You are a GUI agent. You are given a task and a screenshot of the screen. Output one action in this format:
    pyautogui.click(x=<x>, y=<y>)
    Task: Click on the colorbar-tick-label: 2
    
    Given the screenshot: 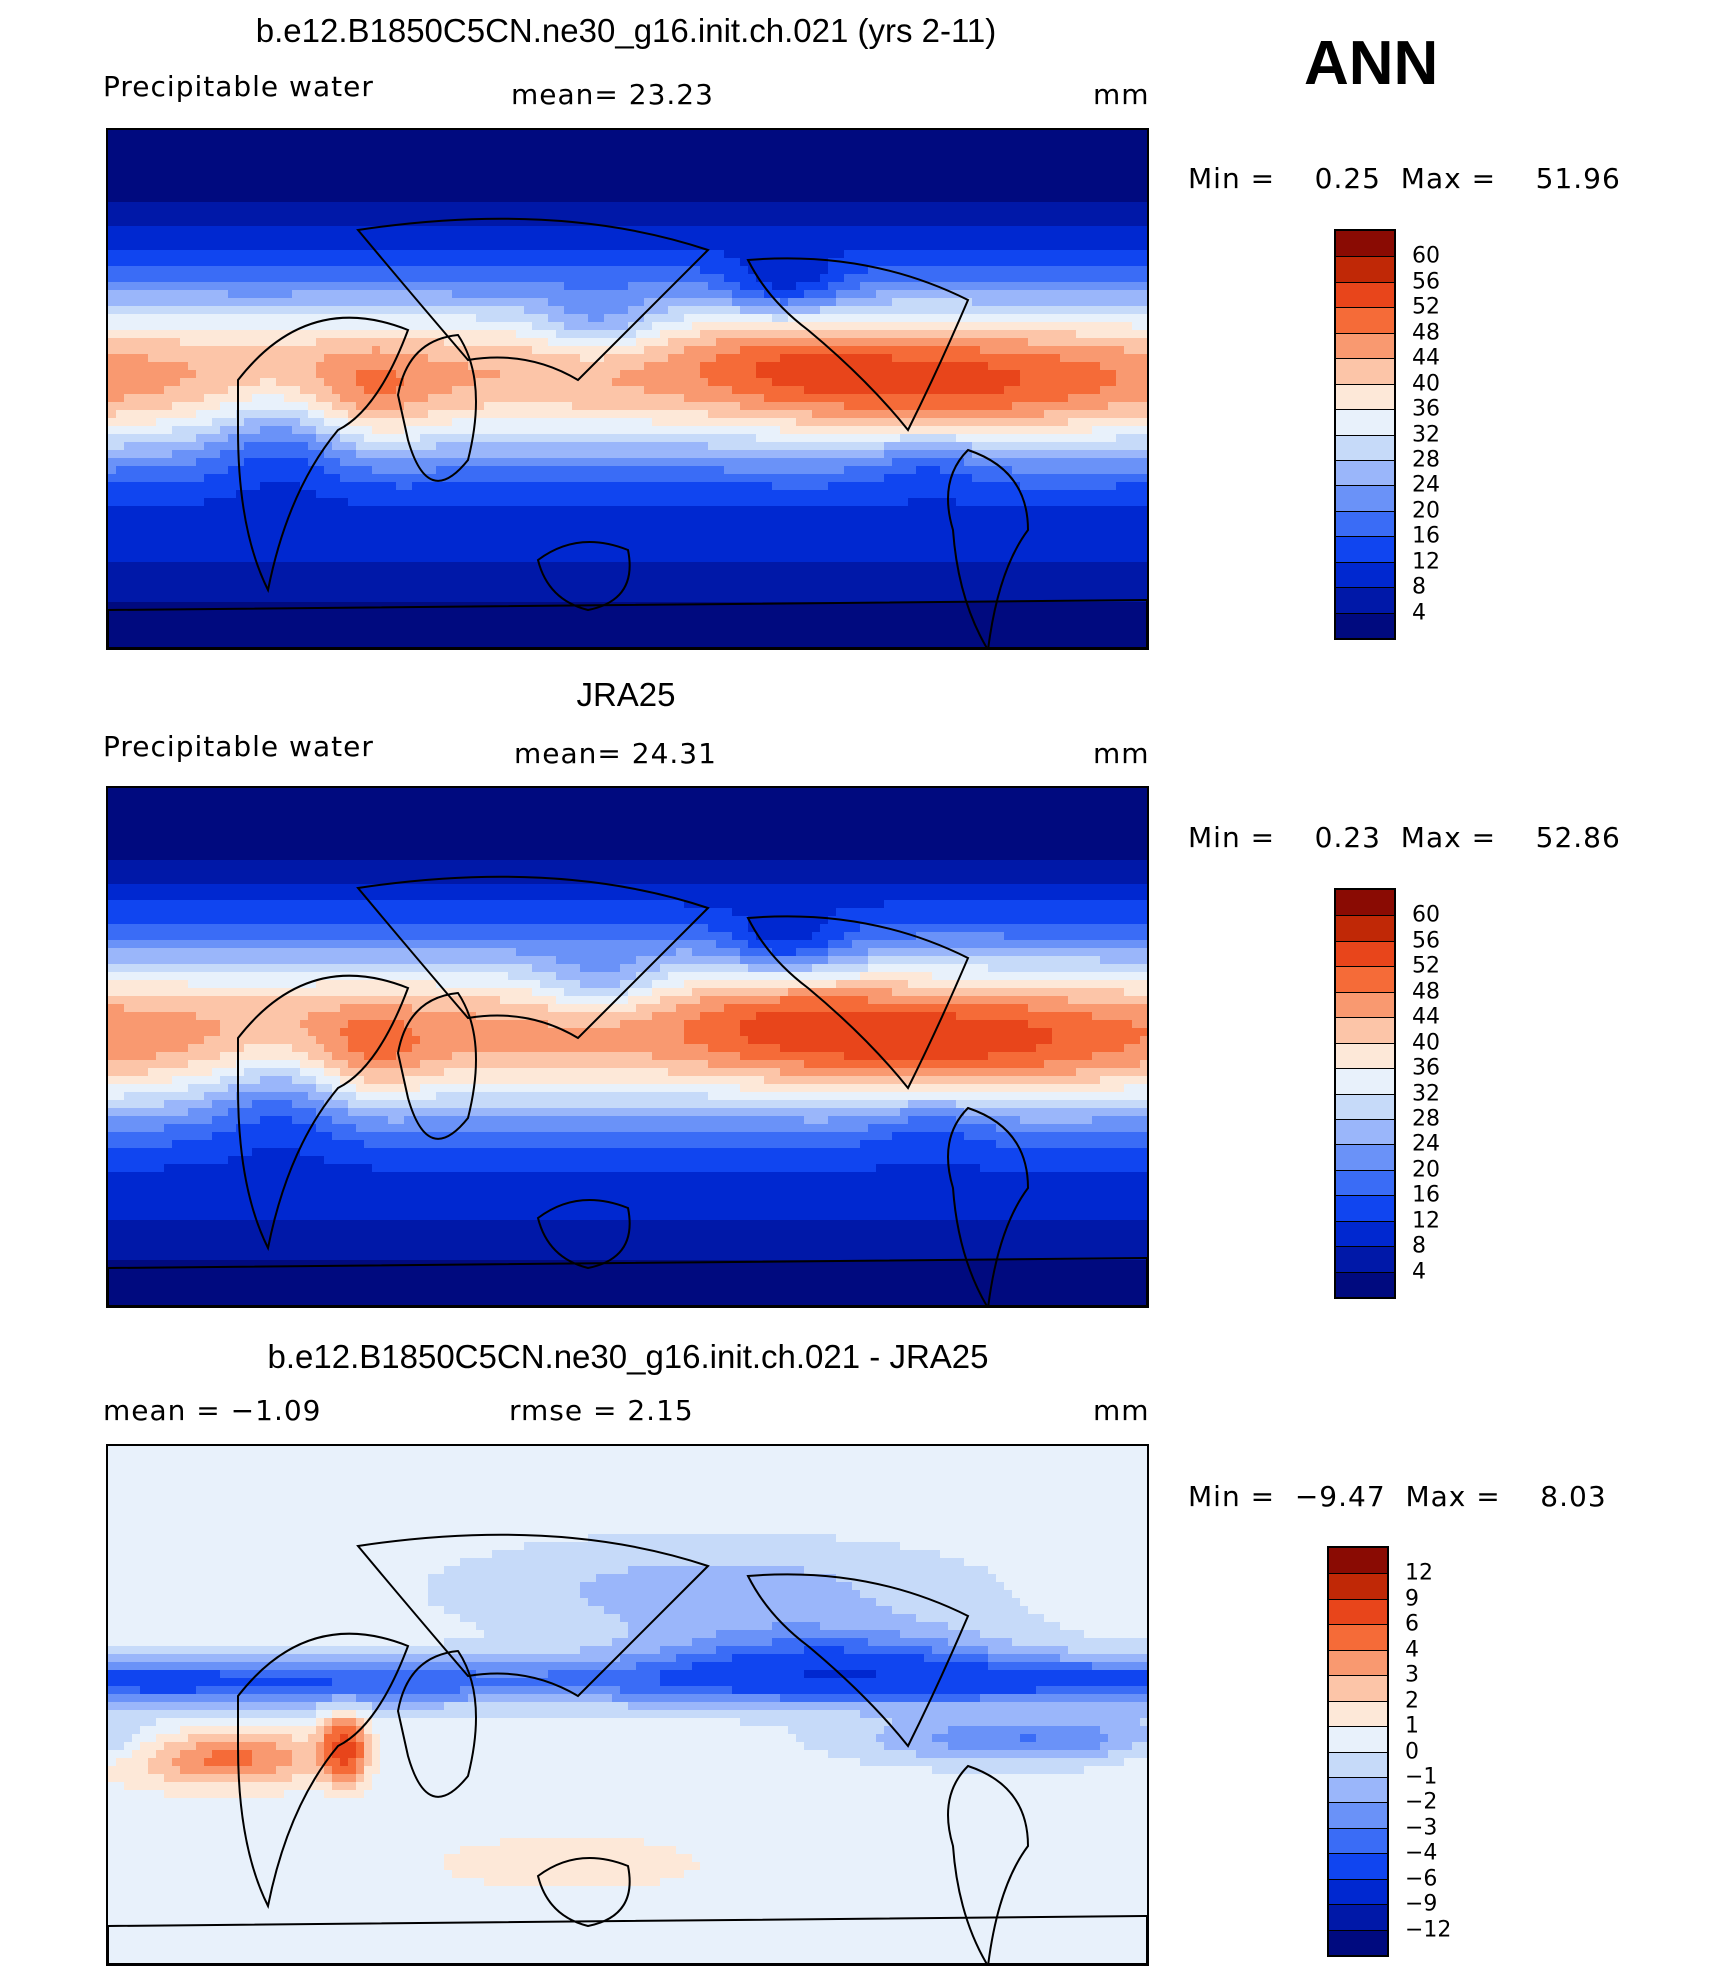 What is the action you would take?
    pyautogui.click(x=1412, y=1700)
    